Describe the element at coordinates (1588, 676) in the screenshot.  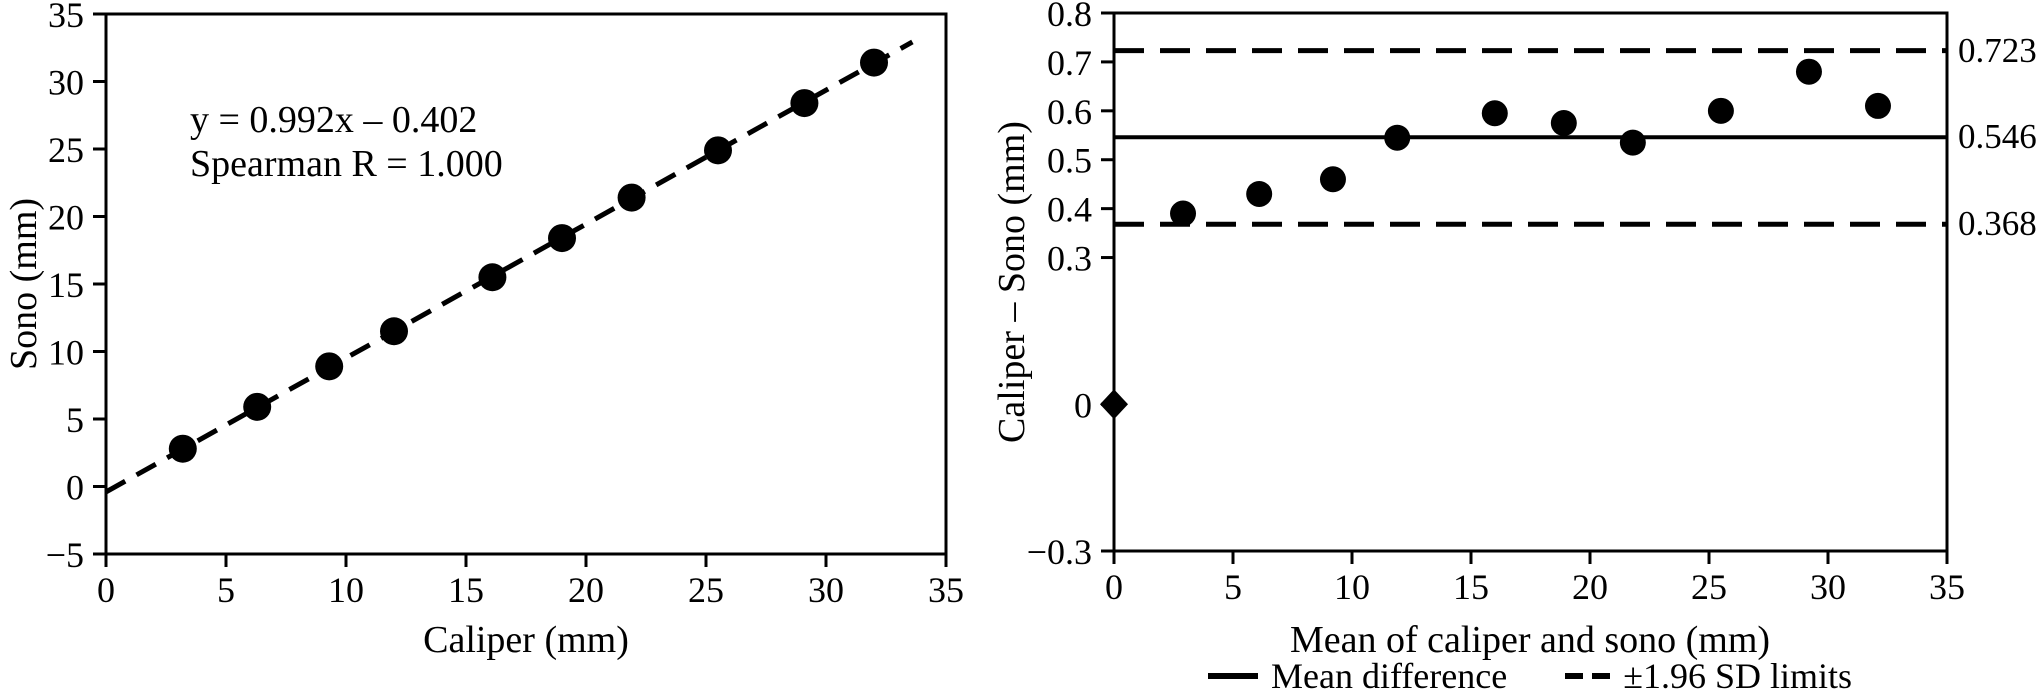
I see `dashed-line-swatch` at that location.